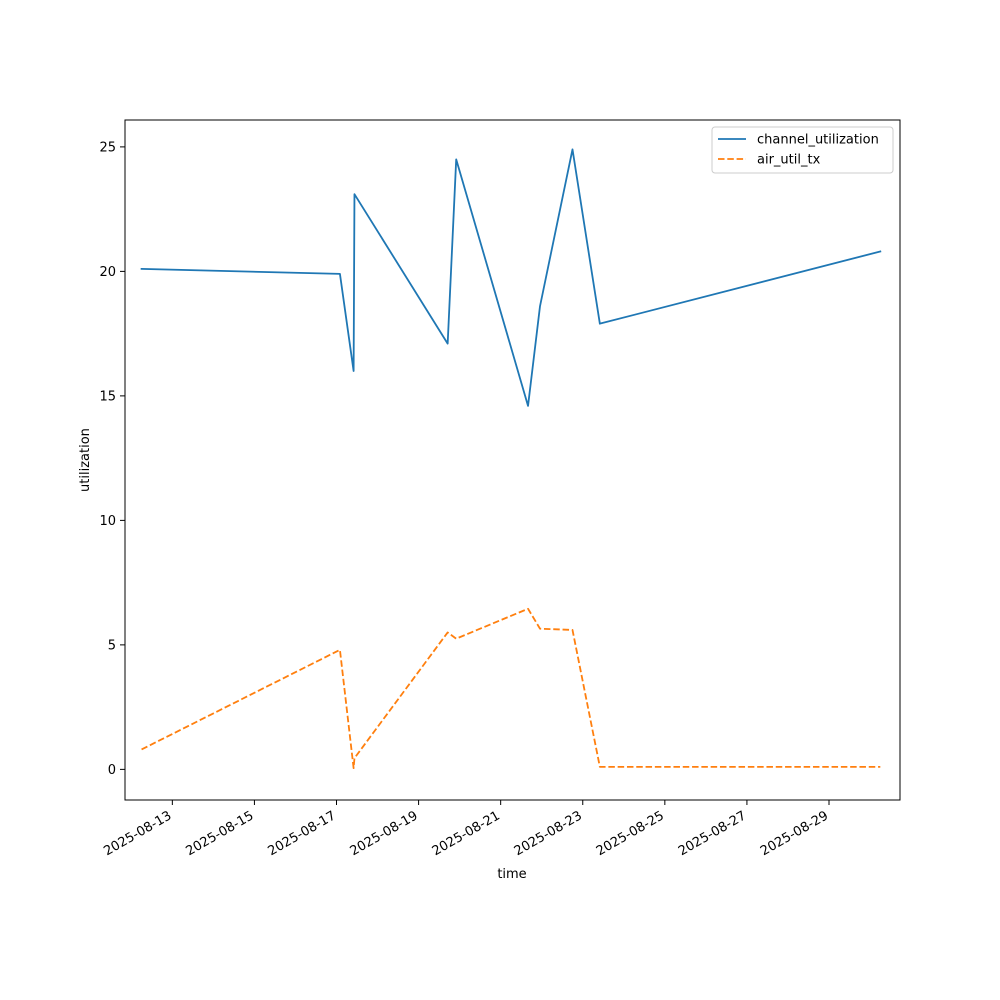 The image size is (1000, 1000). What do you see at coordinates (112, 770) in the screenshot?
I see `y-tick-label: 0` at bounding box center [112, 770].